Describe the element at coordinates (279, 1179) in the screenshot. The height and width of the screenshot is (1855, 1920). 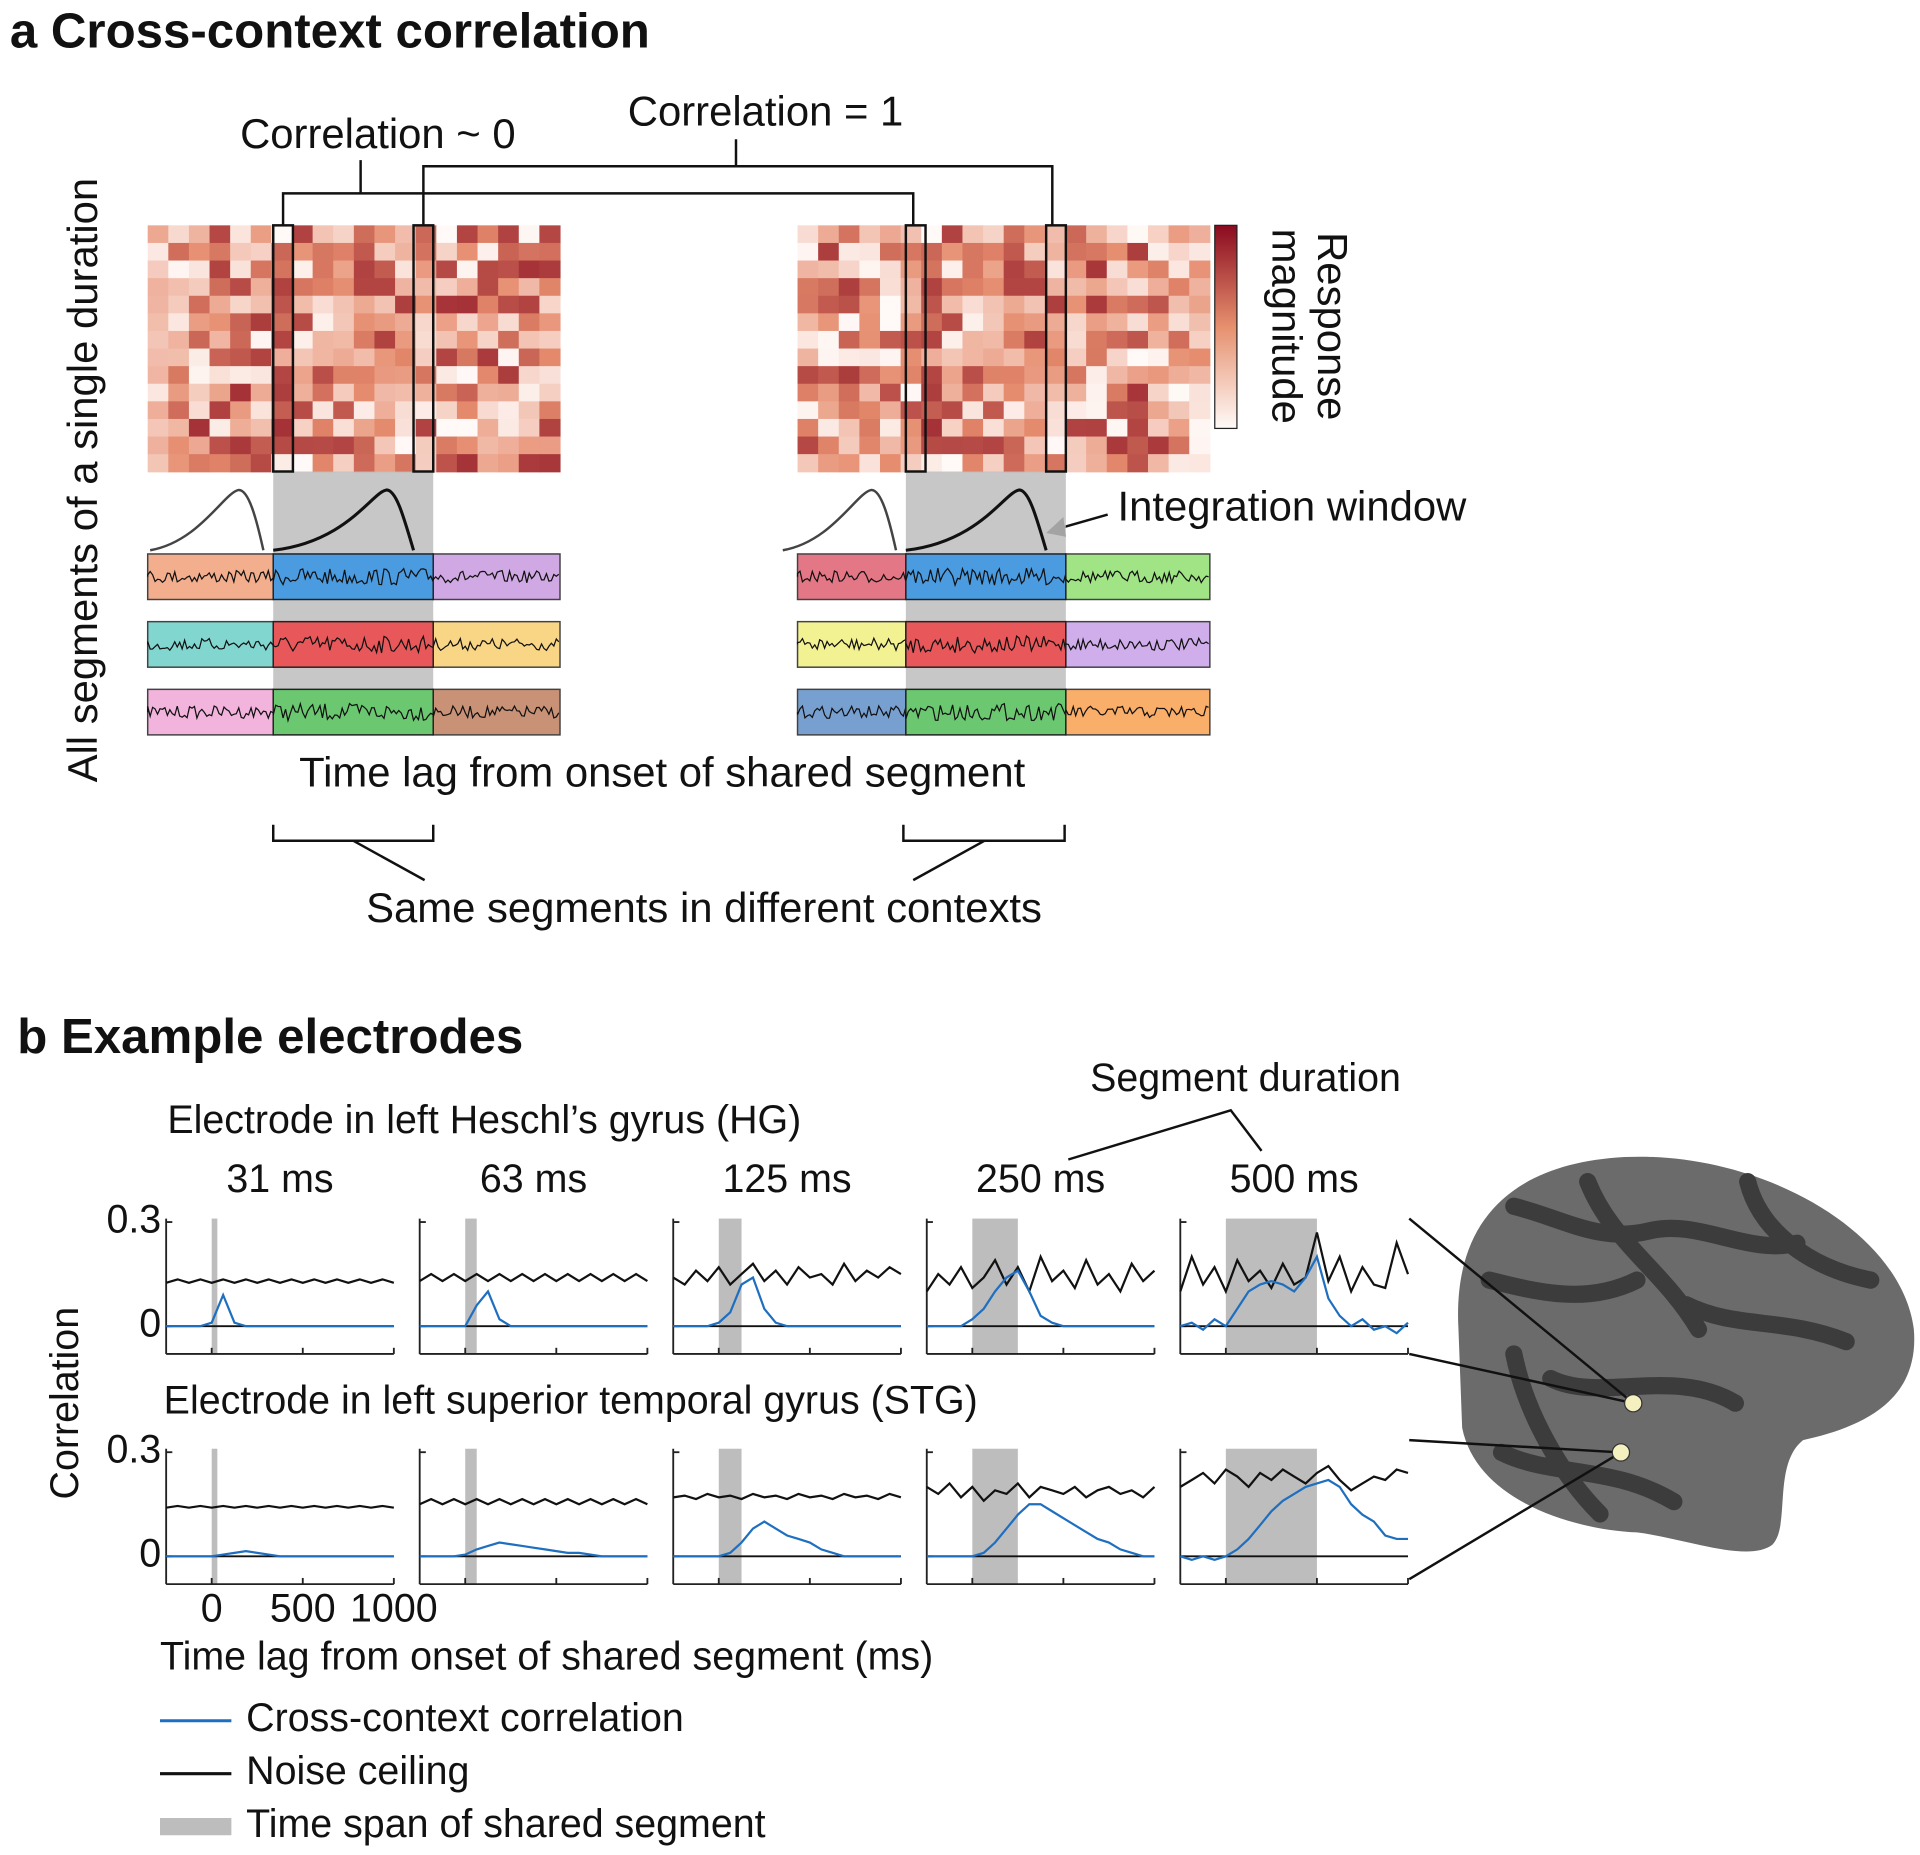
I see `duration-label: 31 ms` at that location.